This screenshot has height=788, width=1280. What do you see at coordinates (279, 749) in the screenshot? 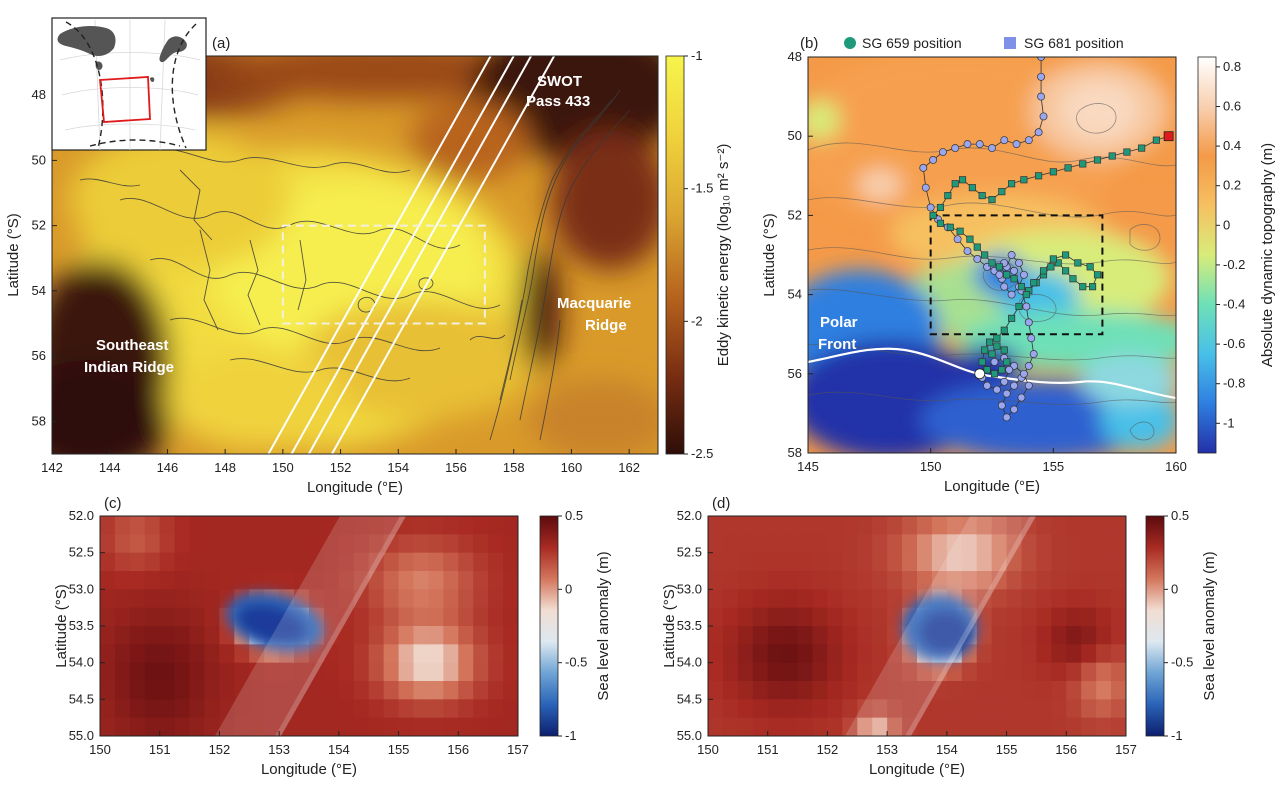
I see `x-tick-label: 153` at bounding box center [279, 749].